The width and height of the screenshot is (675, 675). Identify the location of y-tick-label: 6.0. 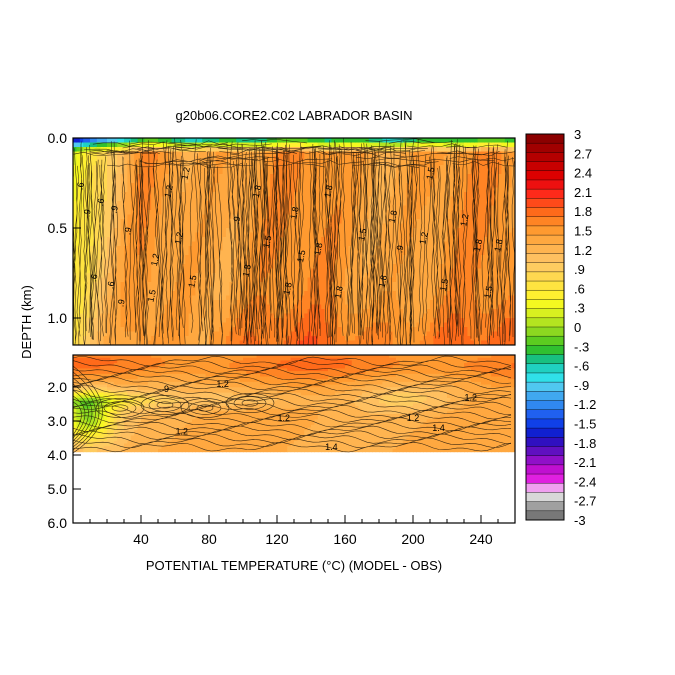
(58, 523).